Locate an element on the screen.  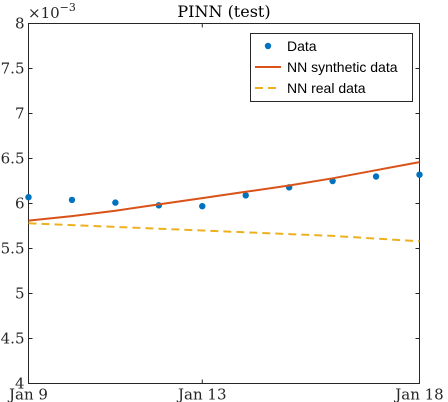
y-exponent-power: −3 is located at coordinates (68, 7).